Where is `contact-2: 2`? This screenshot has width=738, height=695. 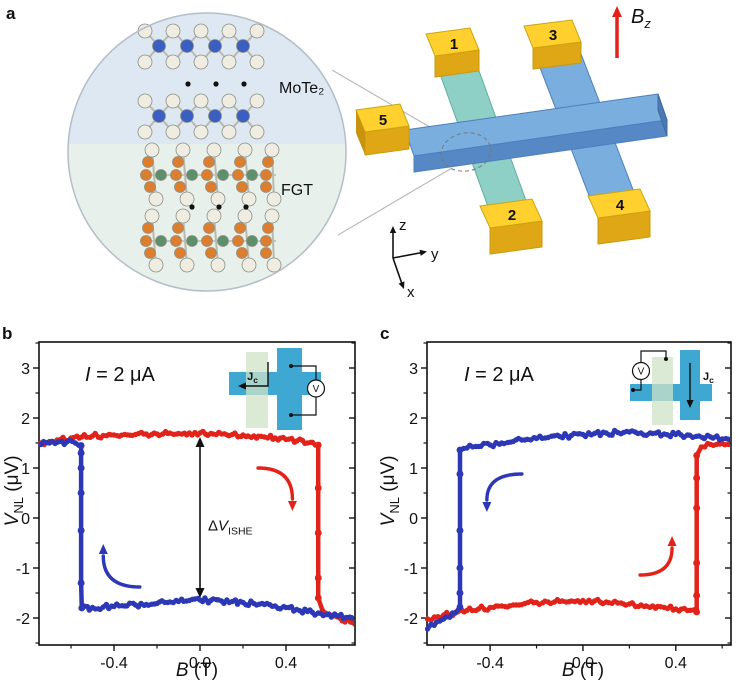
contact-2: 2 is located at coordinates (511, 226).